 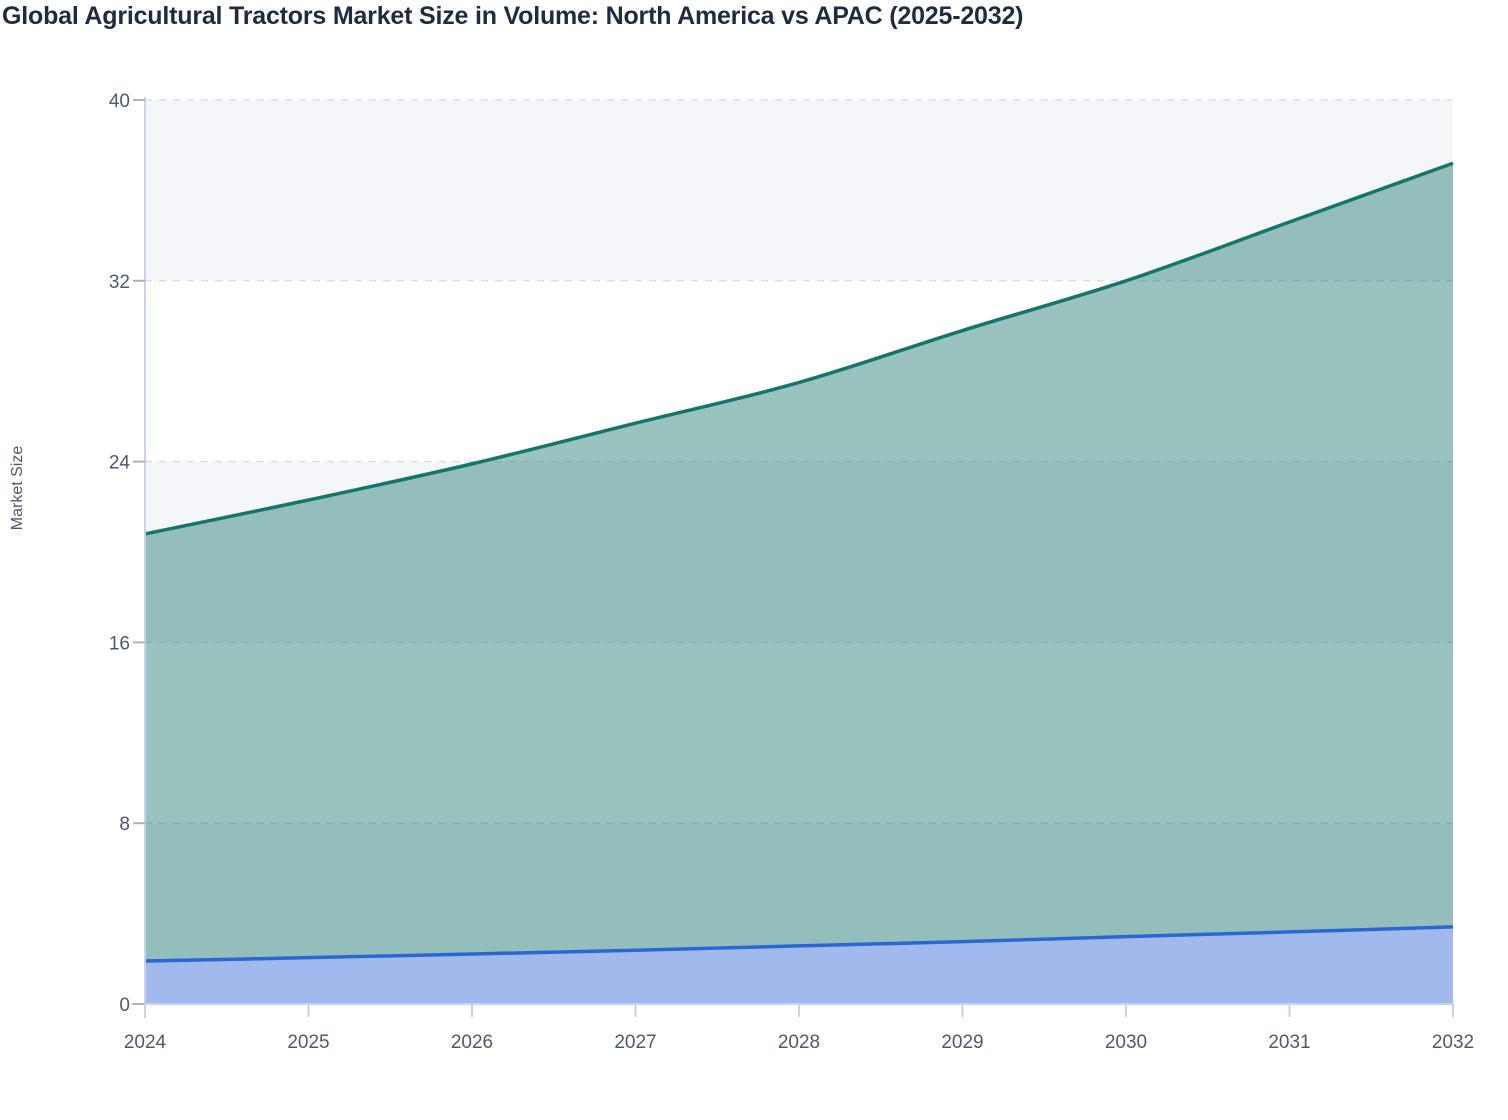 What do you see at coordinates (119, 282) in the screenshot?
I see `y-tick-label: 32` at bounding box center [119, 282].